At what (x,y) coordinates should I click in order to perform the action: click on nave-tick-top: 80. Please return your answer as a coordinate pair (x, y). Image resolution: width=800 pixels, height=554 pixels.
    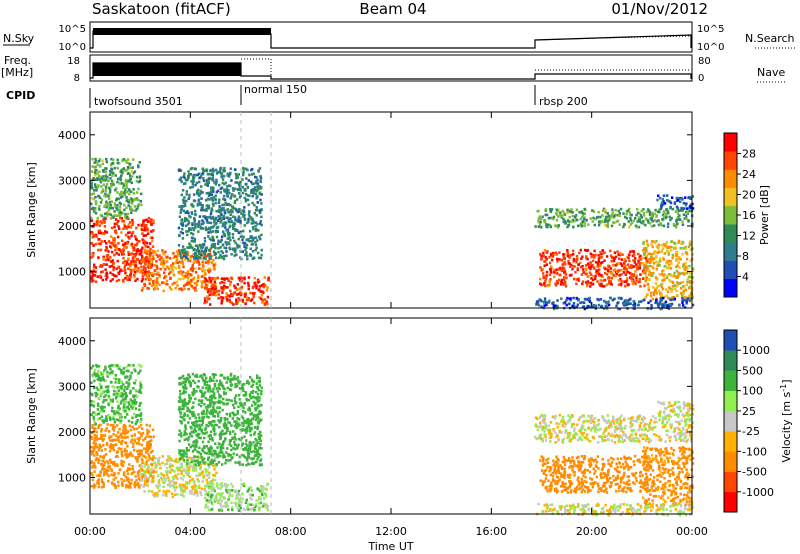
    Looking at the image, I should click on (704, 61).